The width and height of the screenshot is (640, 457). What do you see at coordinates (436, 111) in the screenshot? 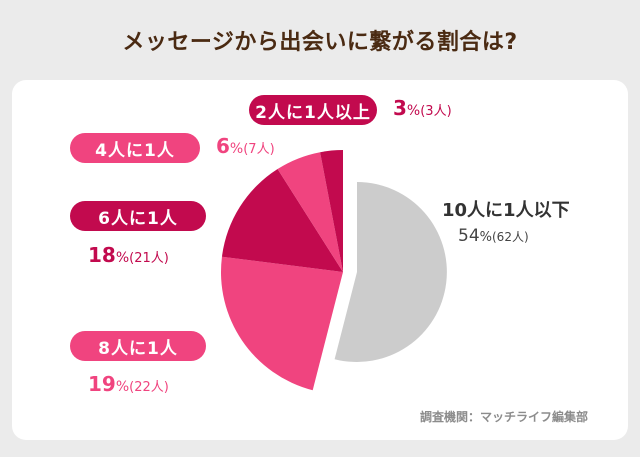
I see `value-2-count: (3人)` at bounding box center [436, 111].